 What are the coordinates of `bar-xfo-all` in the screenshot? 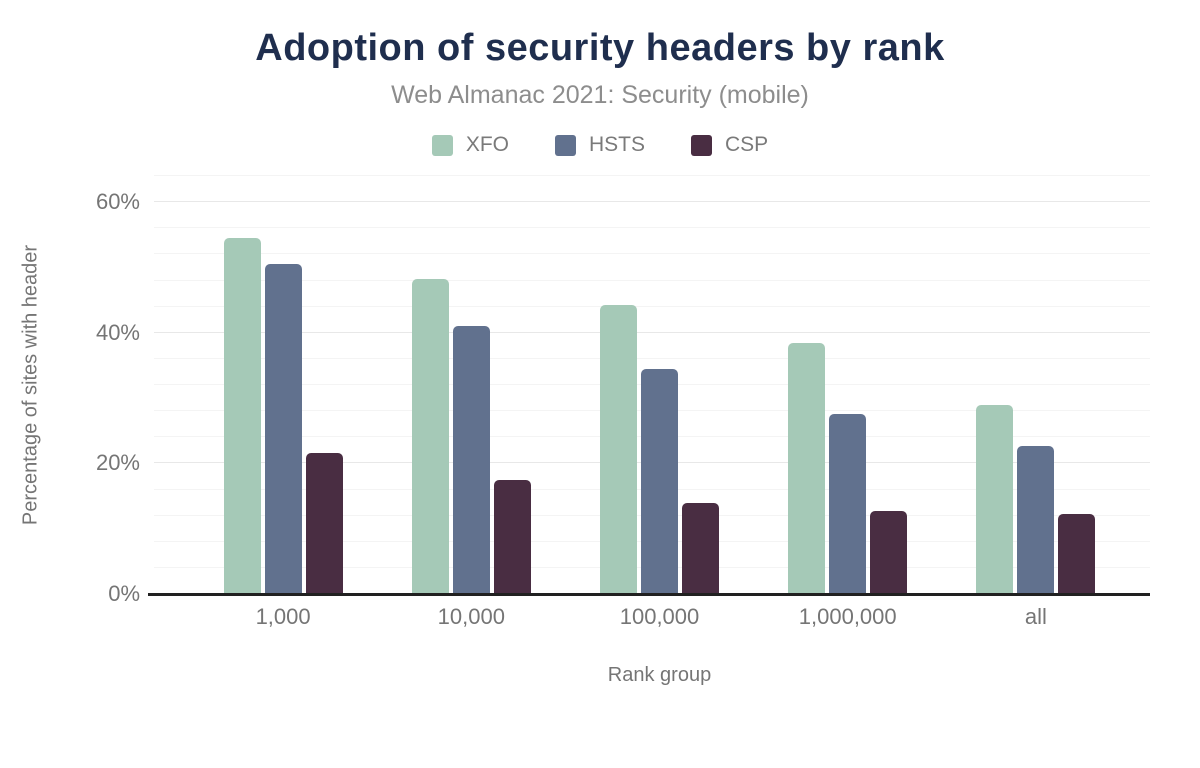 It's located at (995, 499).